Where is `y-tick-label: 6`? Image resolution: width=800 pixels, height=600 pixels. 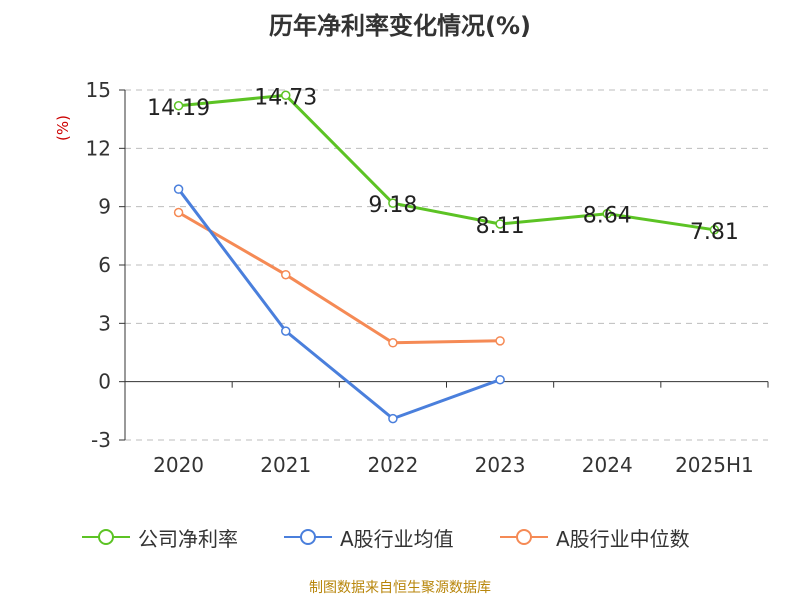
y-tick-label: 6 is located at coordinates (104, 265).